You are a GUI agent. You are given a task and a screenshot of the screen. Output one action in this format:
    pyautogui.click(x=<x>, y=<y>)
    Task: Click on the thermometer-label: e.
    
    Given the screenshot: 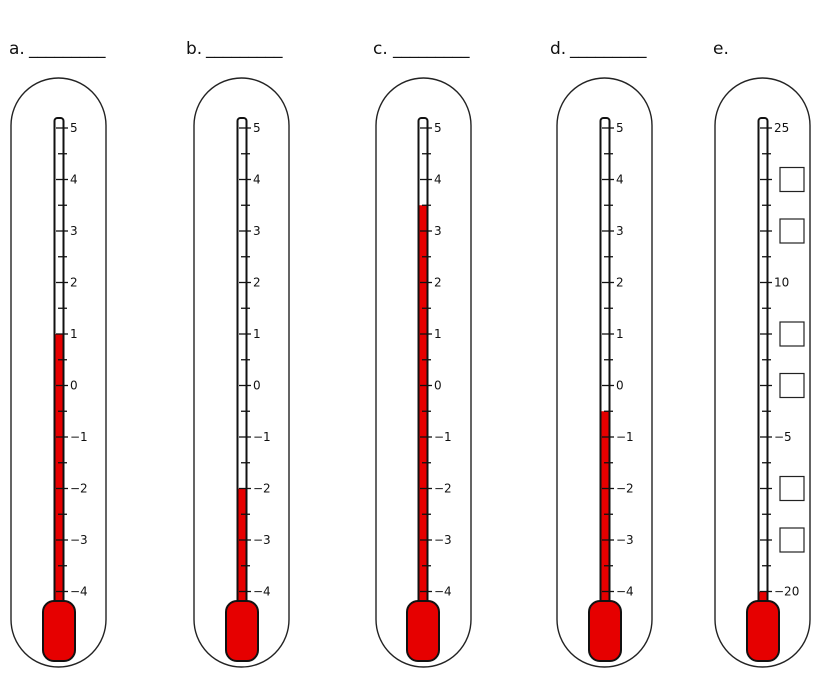 What is the action you would take?
    pyautogui.click(x=721, y=49)
    